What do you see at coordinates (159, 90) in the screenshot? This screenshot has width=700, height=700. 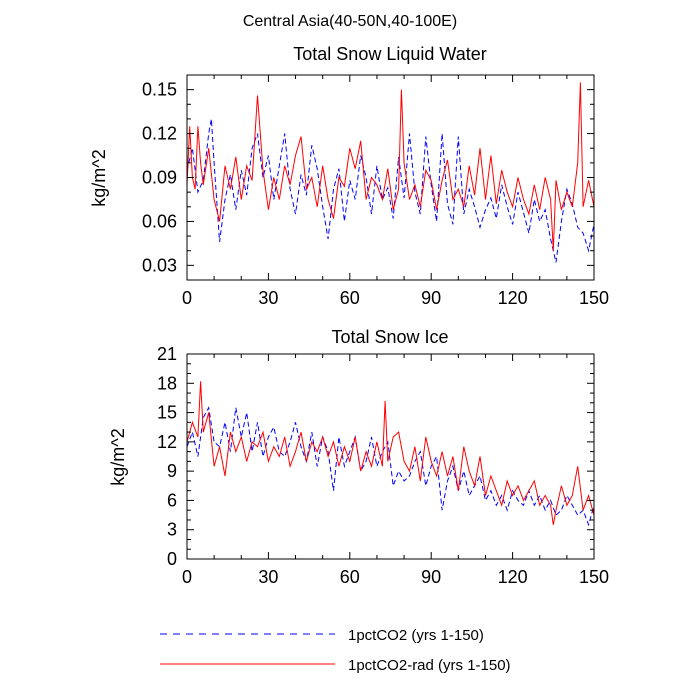 I see `y-tick-label: 0.15` at bounding box center [159, 90].